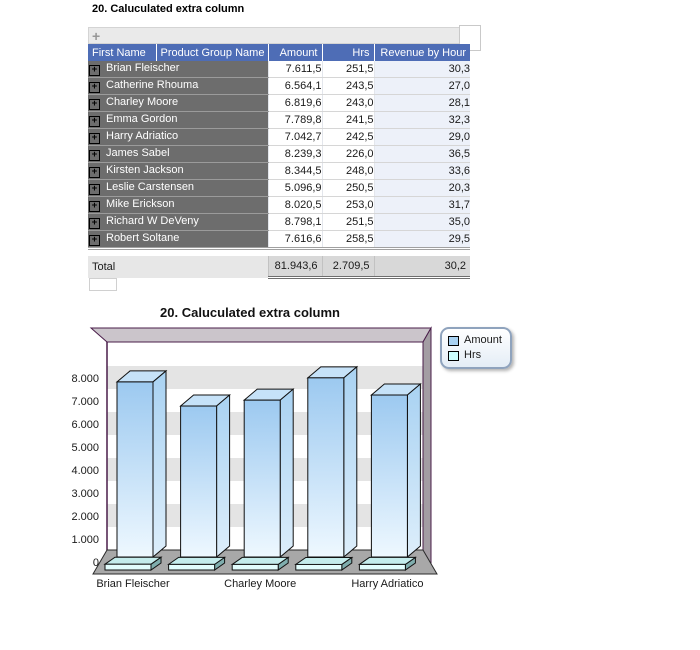 This screenshot has width=700, height=650. Describe the element at coordinates (421, 103) in the screenshot. I see `row-revenue: 28,1` at that location.